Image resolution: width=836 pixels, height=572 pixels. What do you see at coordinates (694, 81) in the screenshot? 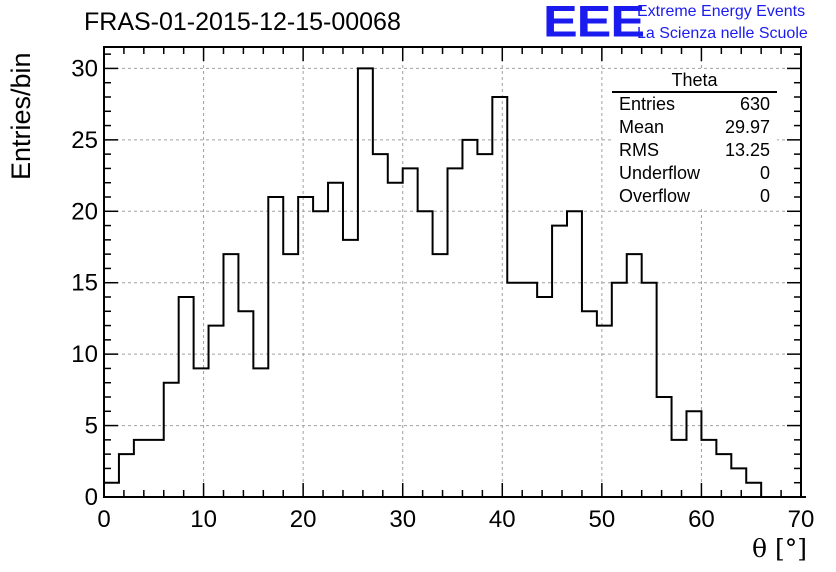
I see `stats-title: Theta` at bounding box center [694, 81].